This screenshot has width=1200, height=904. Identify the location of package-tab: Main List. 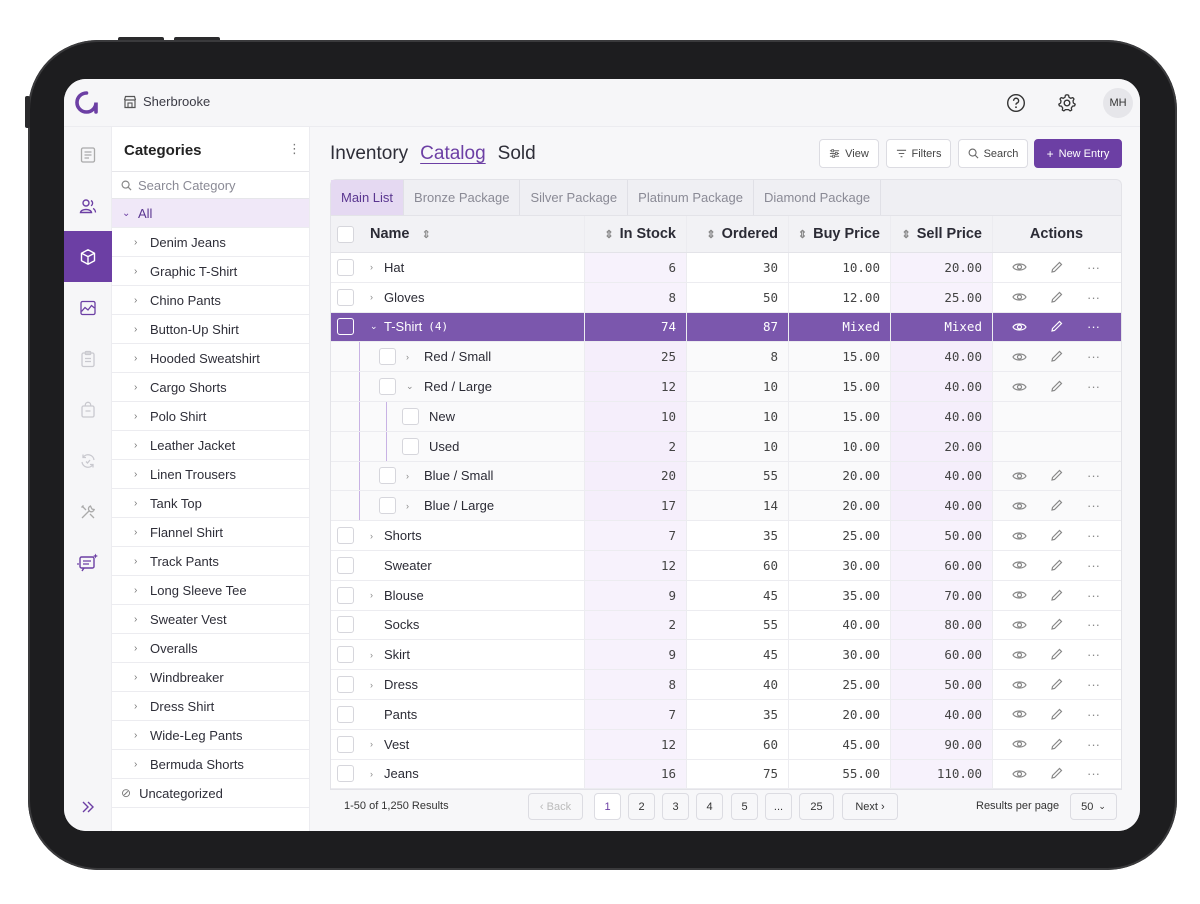
(368, 197).